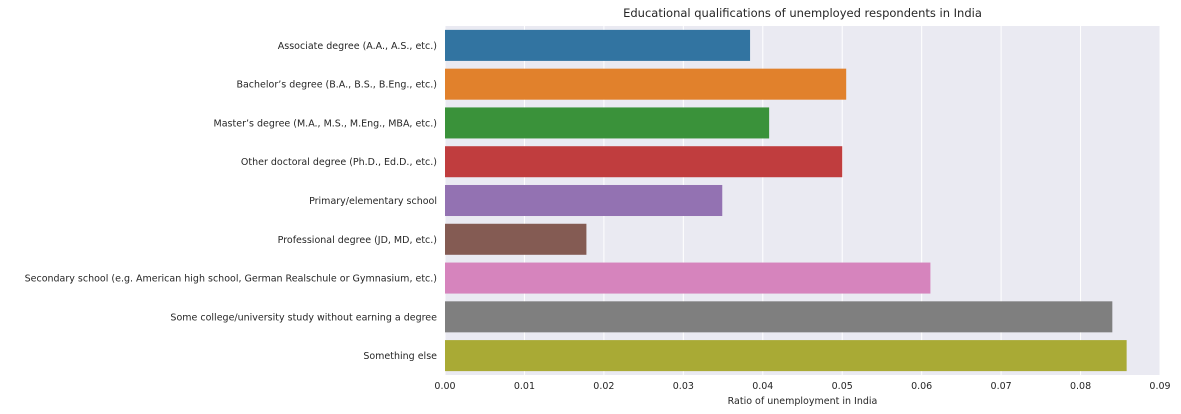 The height and width of the screenshot is (414, 1181). I want to click on x-tick-label: 0.04, so click(762, 386).